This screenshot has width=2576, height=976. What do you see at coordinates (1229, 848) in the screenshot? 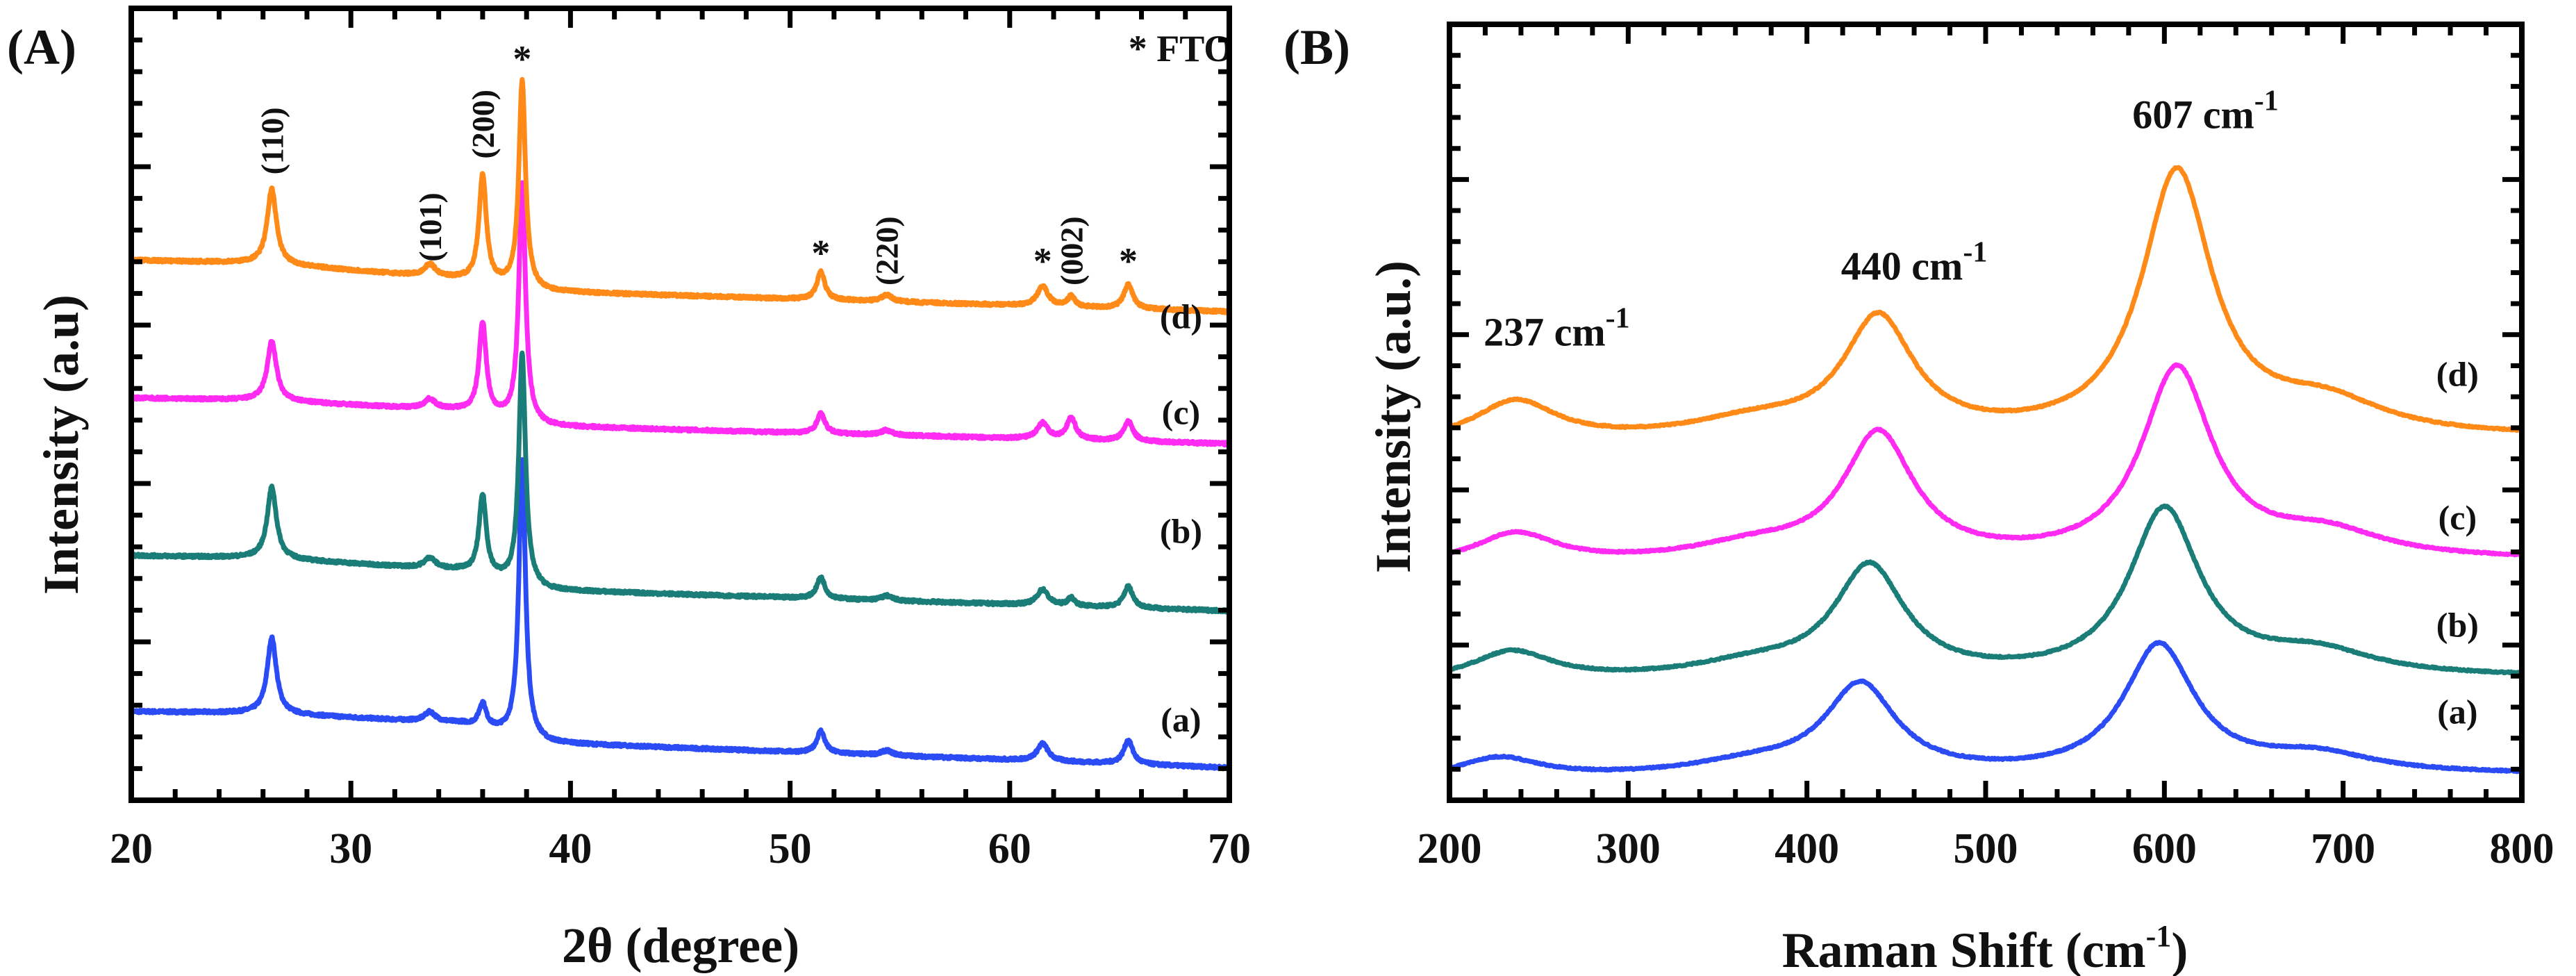
I see `x-tick-label: 70` at bounding box center [1229, 848].